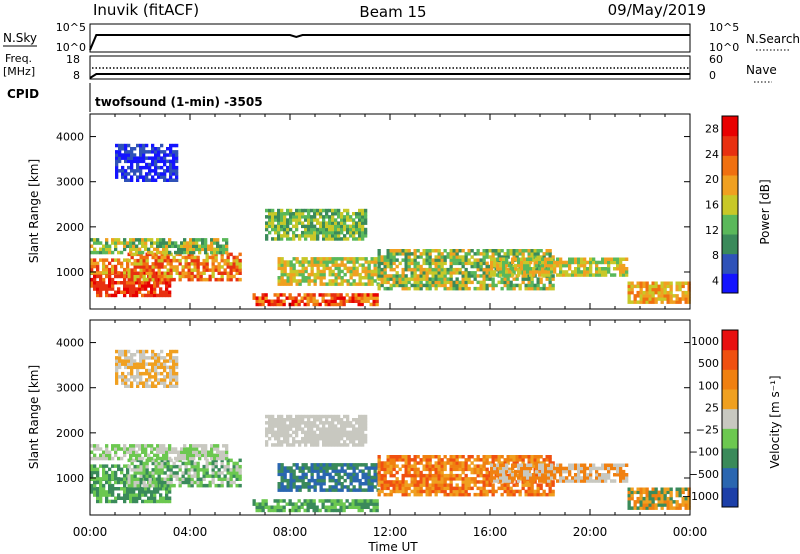 This screenshot has width=800, height=554. I want to click on velocity-colorbar-tick: 25, so click(712, 407).